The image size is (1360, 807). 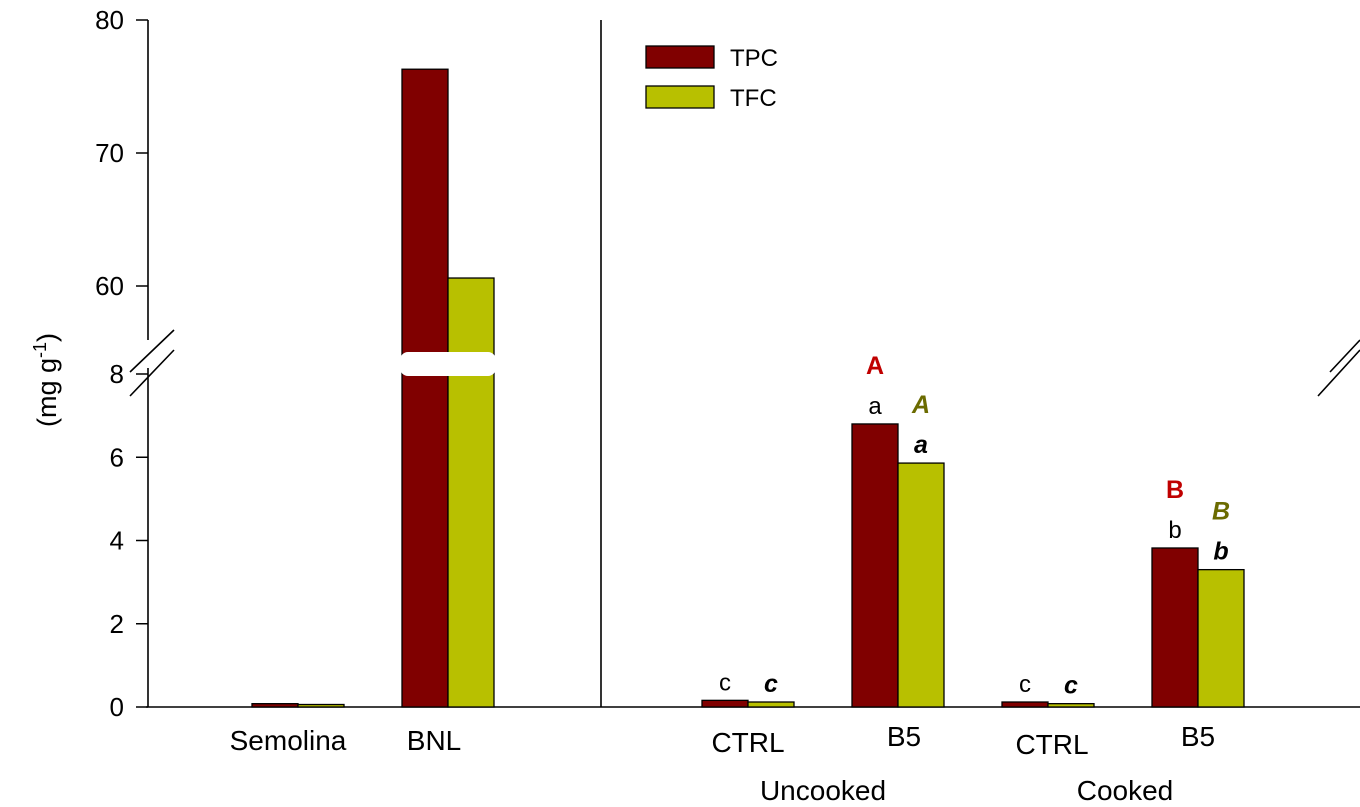 What do you see at coordinates (47, 337) in the screenshot?
I see `y-axis-label-suffix: )` at bounding box center [47, 337].